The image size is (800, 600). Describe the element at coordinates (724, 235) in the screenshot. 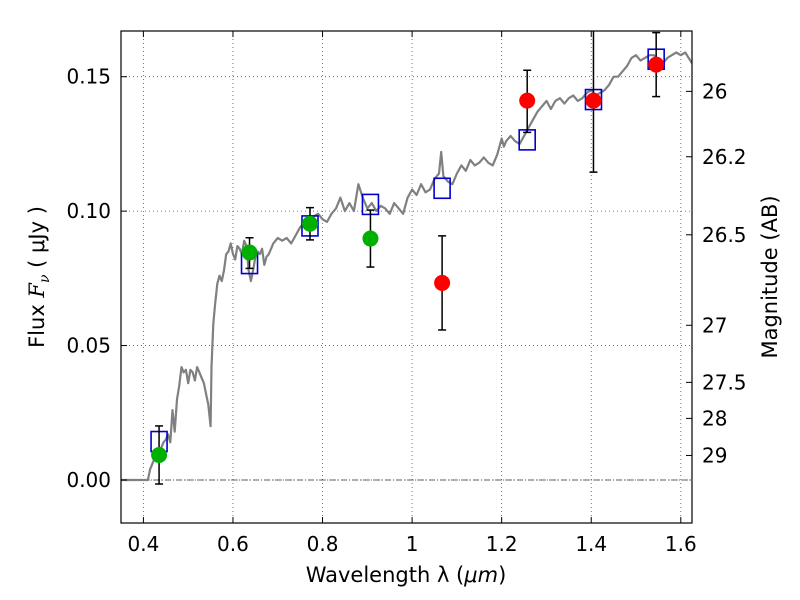

I see `mag-tick-label: 26.5` at that location.